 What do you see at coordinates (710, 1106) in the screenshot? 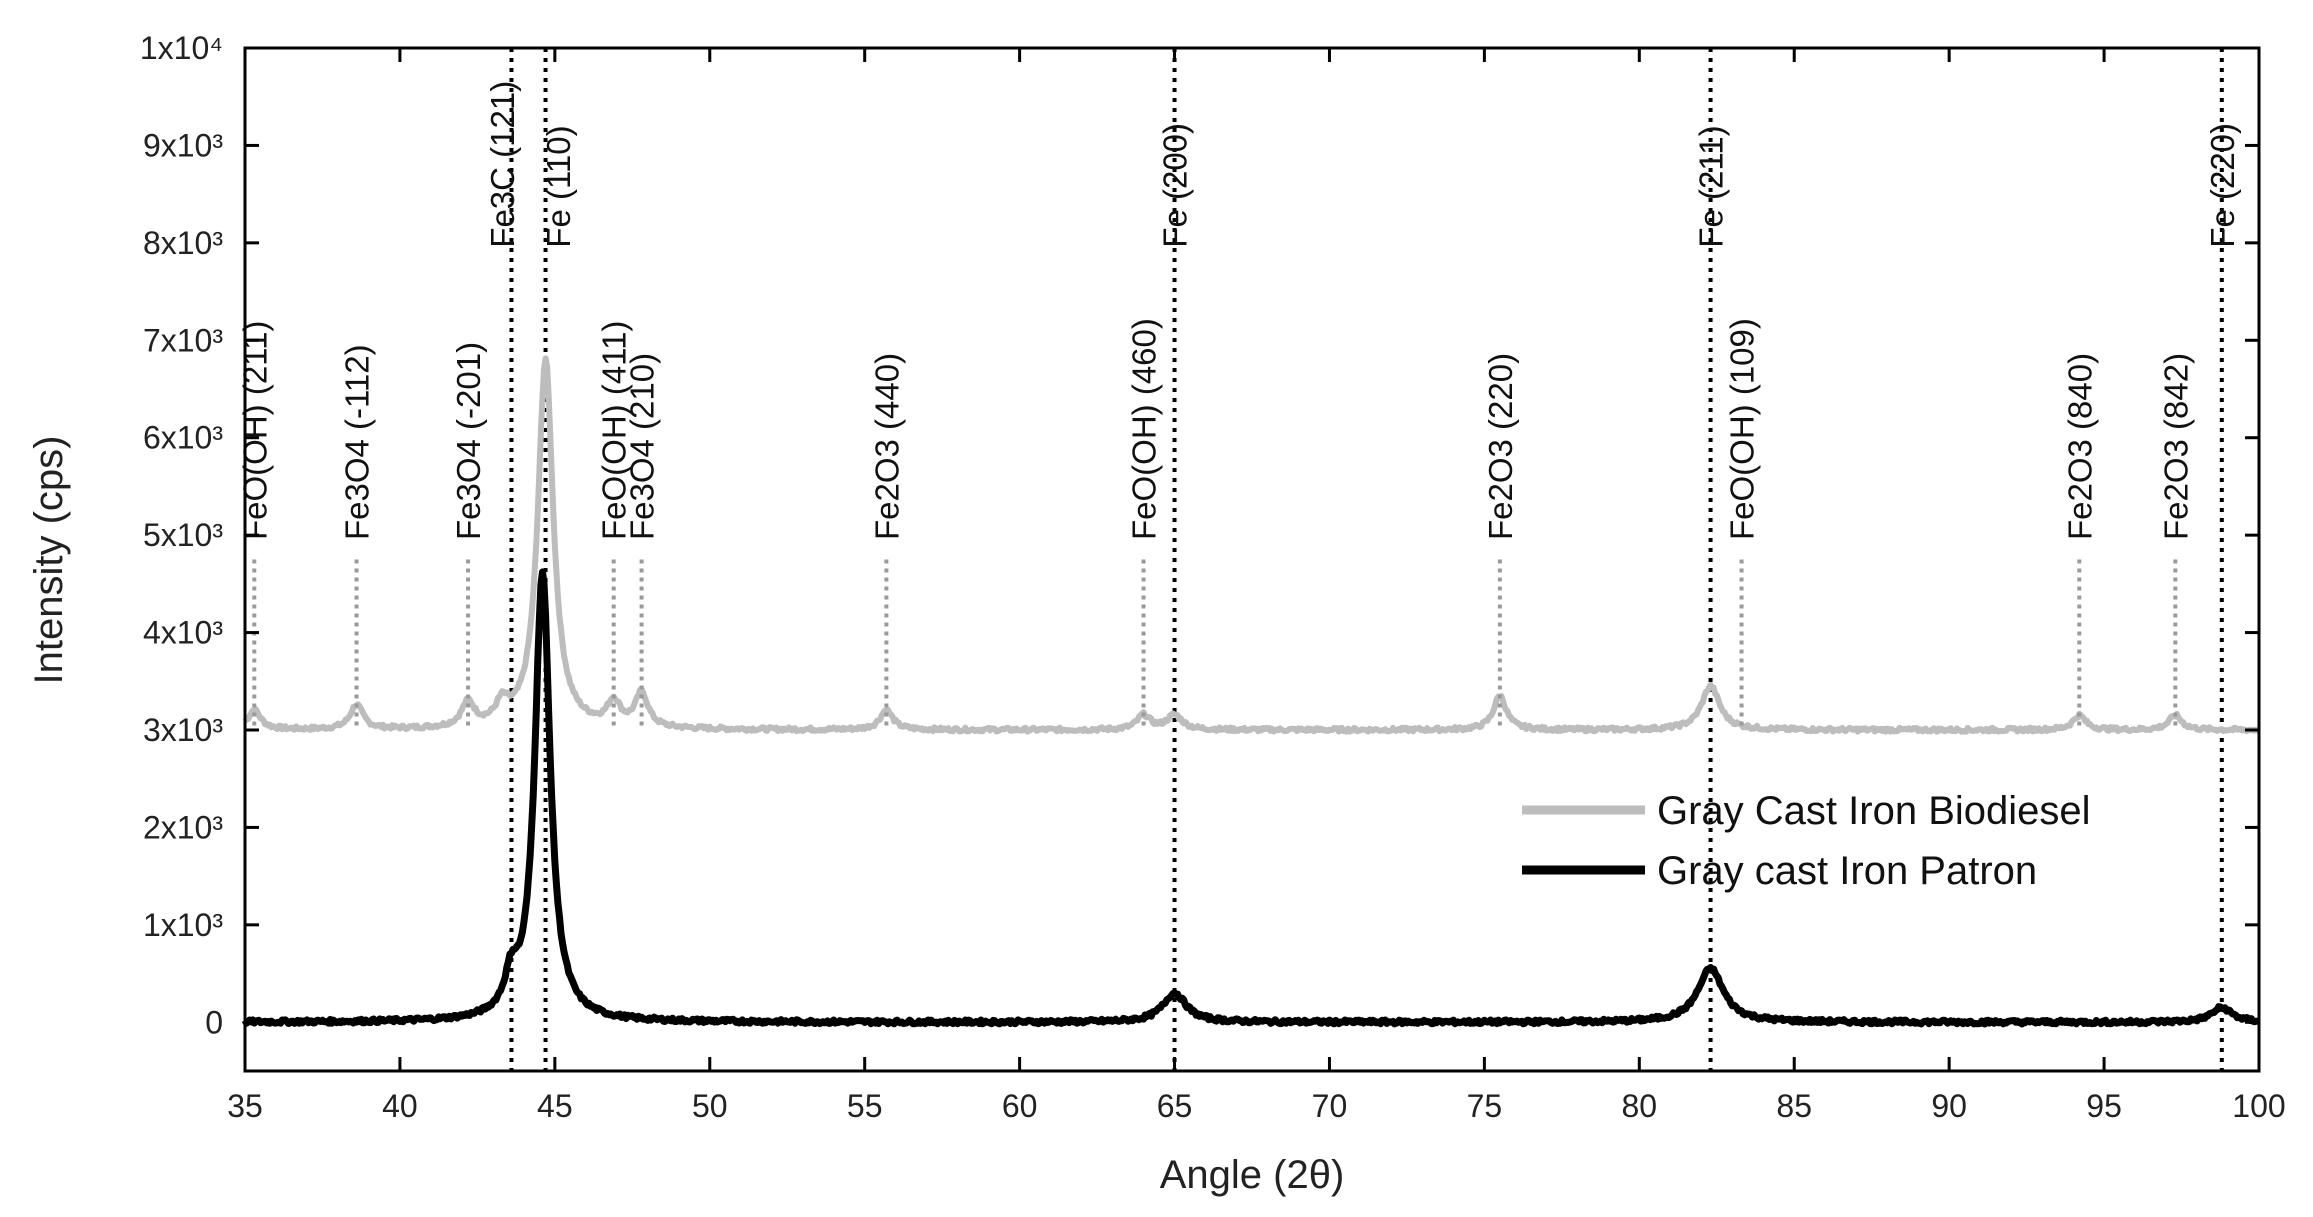
I see `x-tick-label: 50` at bounding box center [710, 1106].